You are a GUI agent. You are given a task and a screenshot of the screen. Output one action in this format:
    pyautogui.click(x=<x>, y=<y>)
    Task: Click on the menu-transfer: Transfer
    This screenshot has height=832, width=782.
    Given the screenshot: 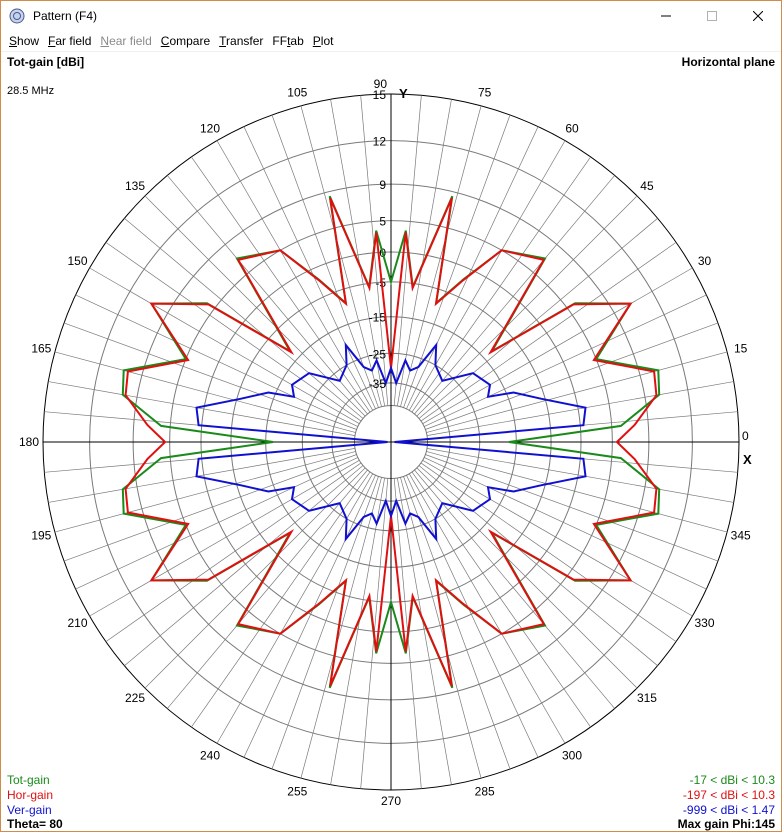 What is the action you would take?
    pyautogui.click(x=241, y=41)
    